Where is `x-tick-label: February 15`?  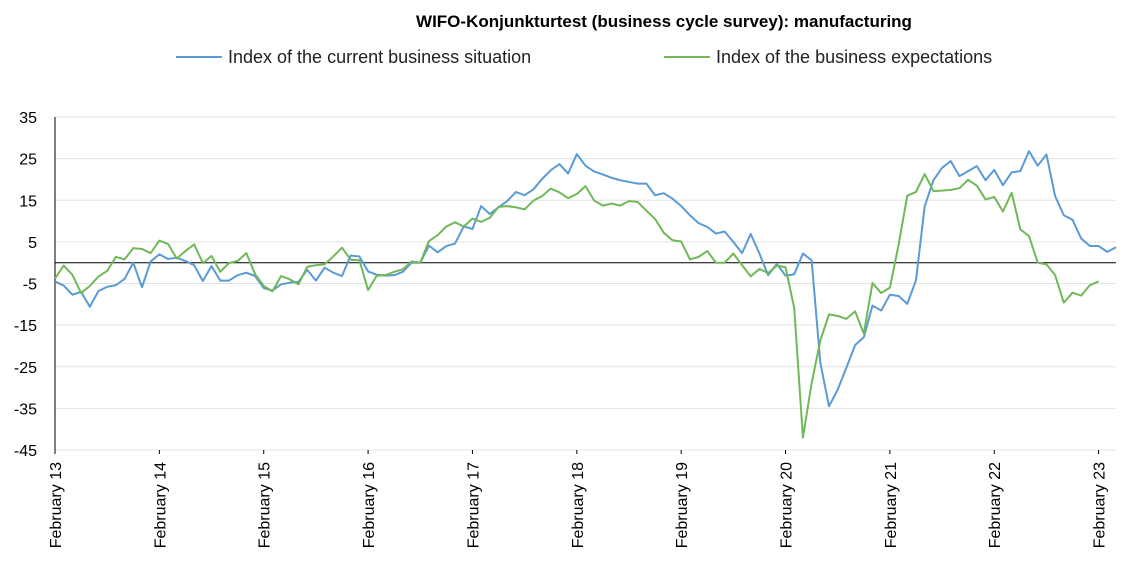
x-tick-label: February 15 is located at coordinates (265, 505).